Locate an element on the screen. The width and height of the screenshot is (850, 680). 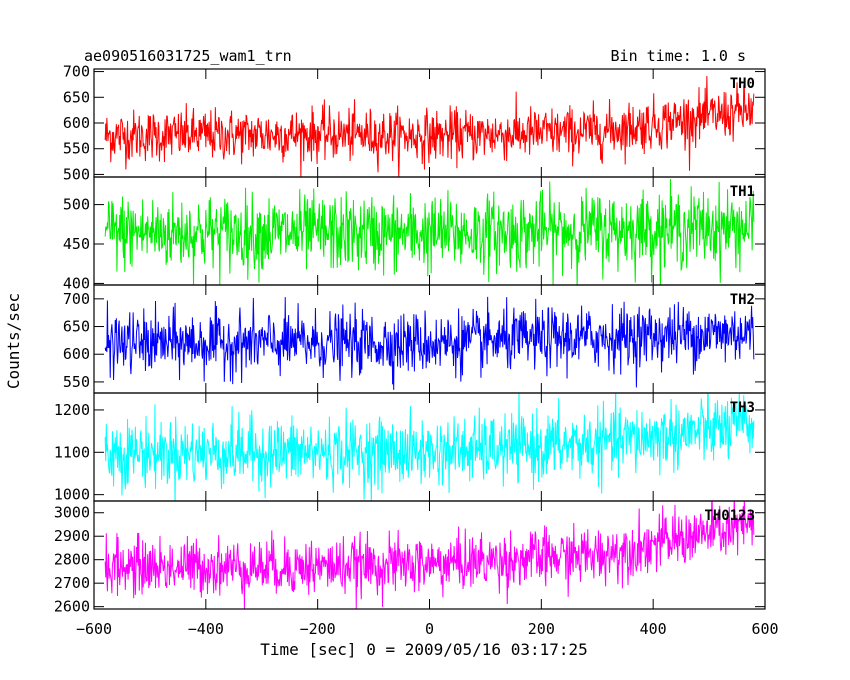
y-tick-label: 450 is located at coordinates (76, 244).